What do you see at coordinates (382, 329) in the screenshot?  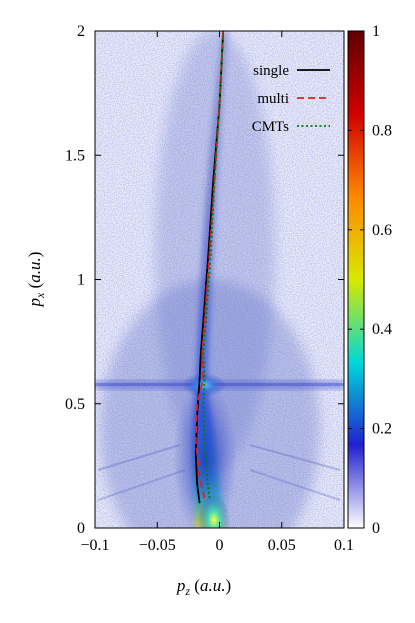 I see `colorbar-tick-label: 0.4` at bounding box center [382, 329].